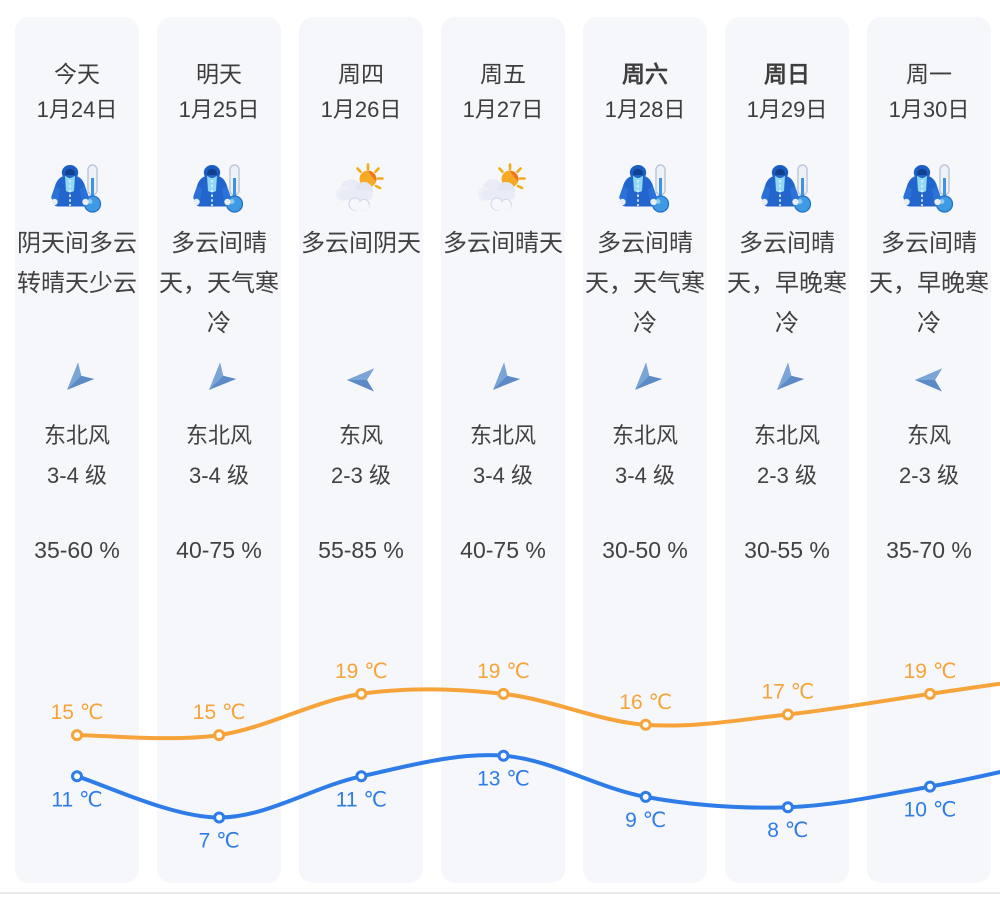 This screenshot has height=898, width=1000. Describe the element at coordinates (77, 263) in the screenshot. I see `weather-description: 阴天间多云转晴天少云` at that location.